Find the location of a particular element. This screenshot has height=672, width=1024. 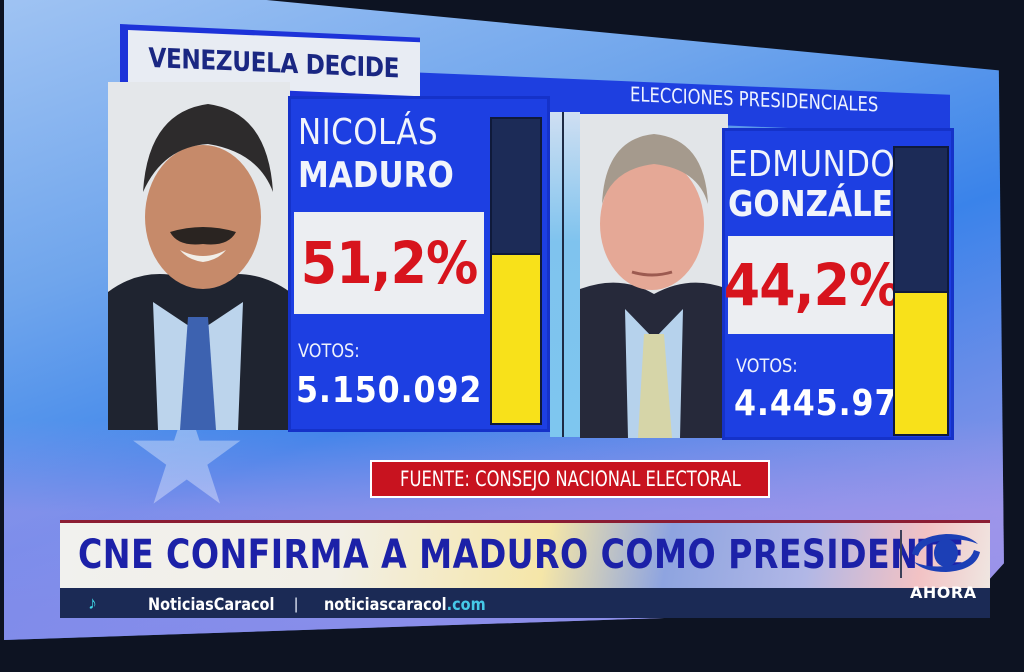

candidate-votes: 4.445.978 is located at coordinates (827, 403).